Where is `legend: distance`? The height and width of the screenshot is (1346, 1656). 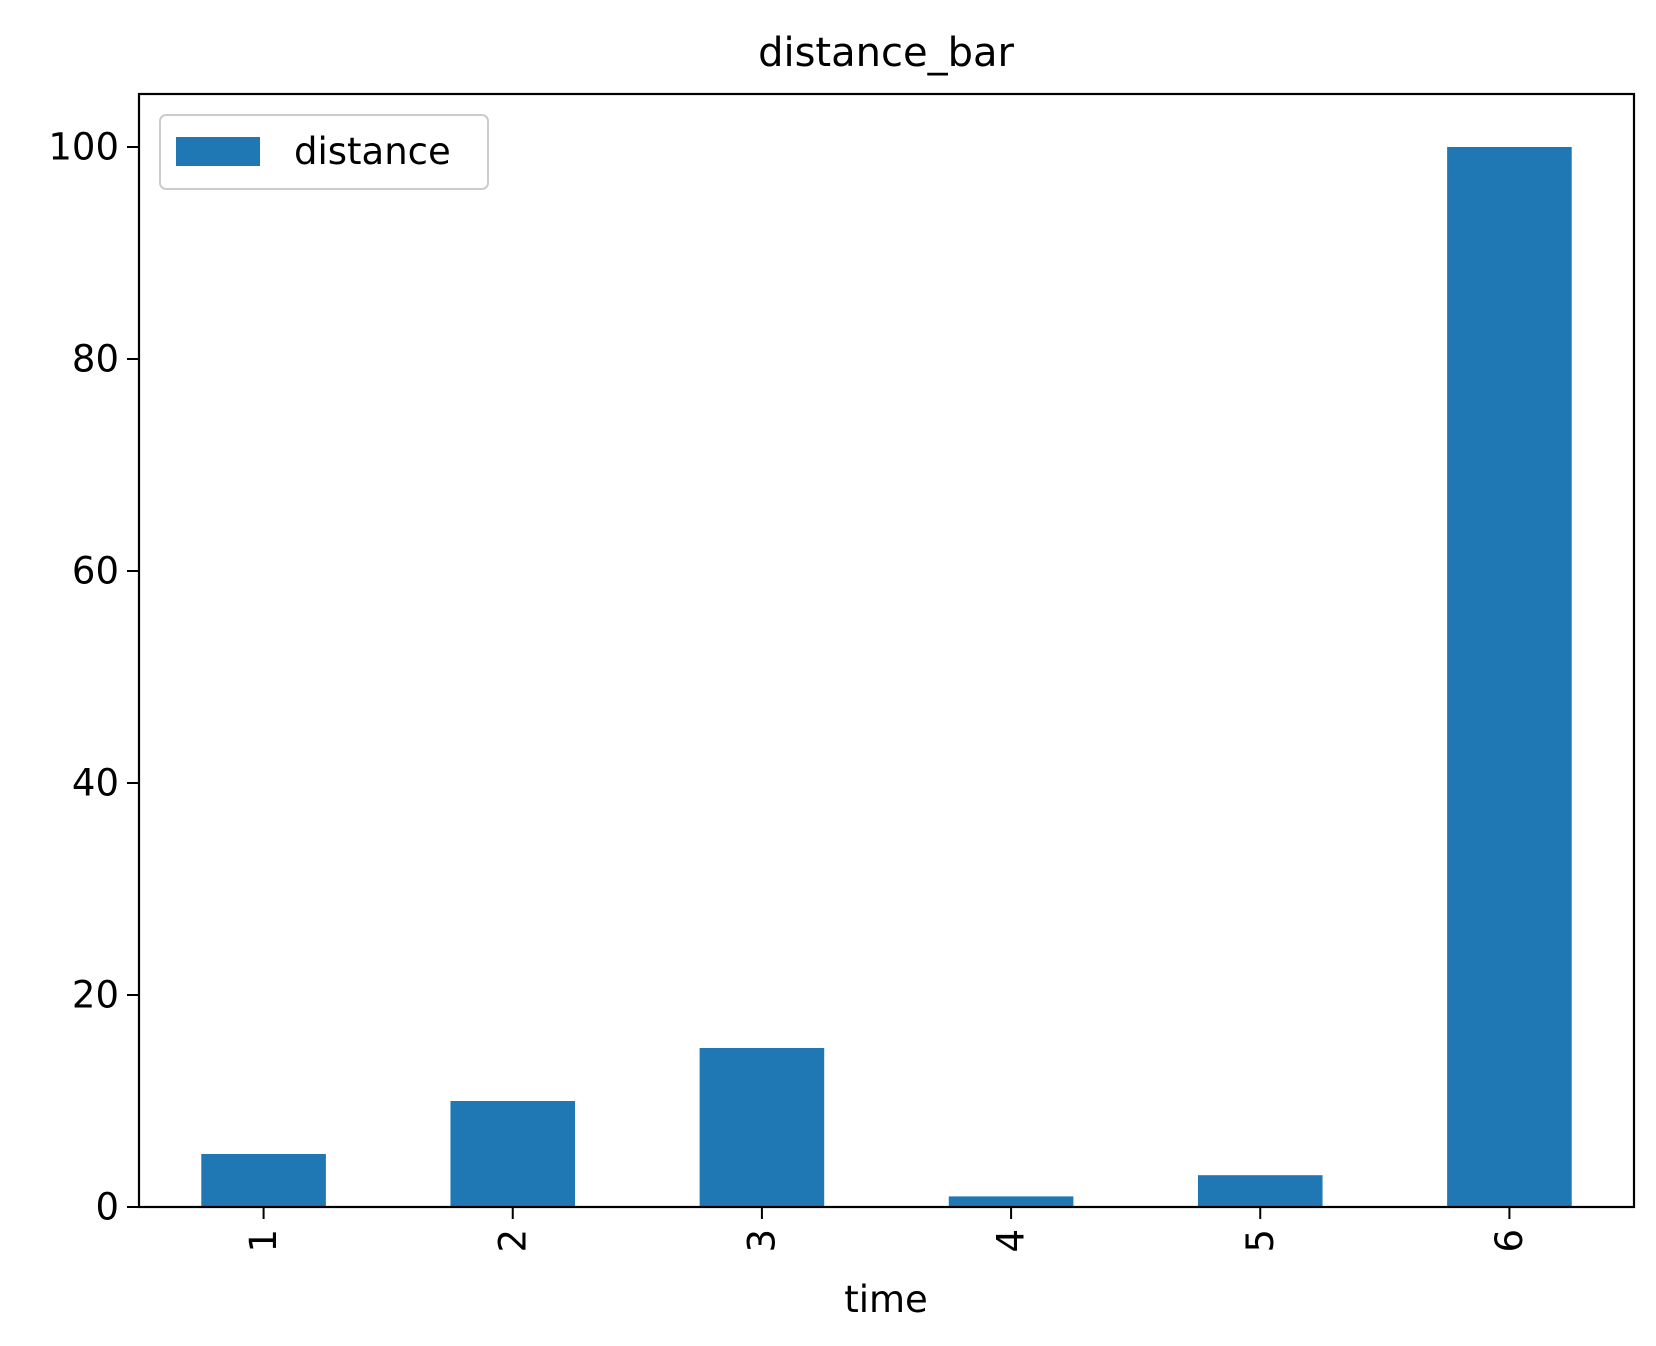
legend: distance is located at coordinates (324, 152).